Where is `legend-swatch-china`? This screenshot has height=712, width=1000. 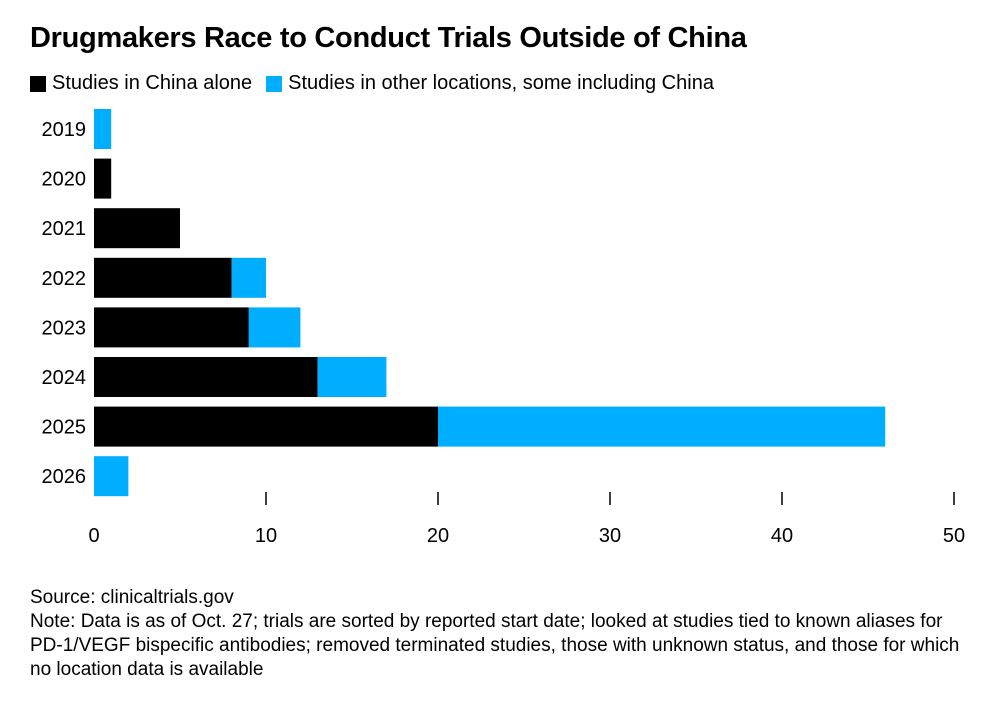
legend-swatch-china is located at coordinates (38, 83).